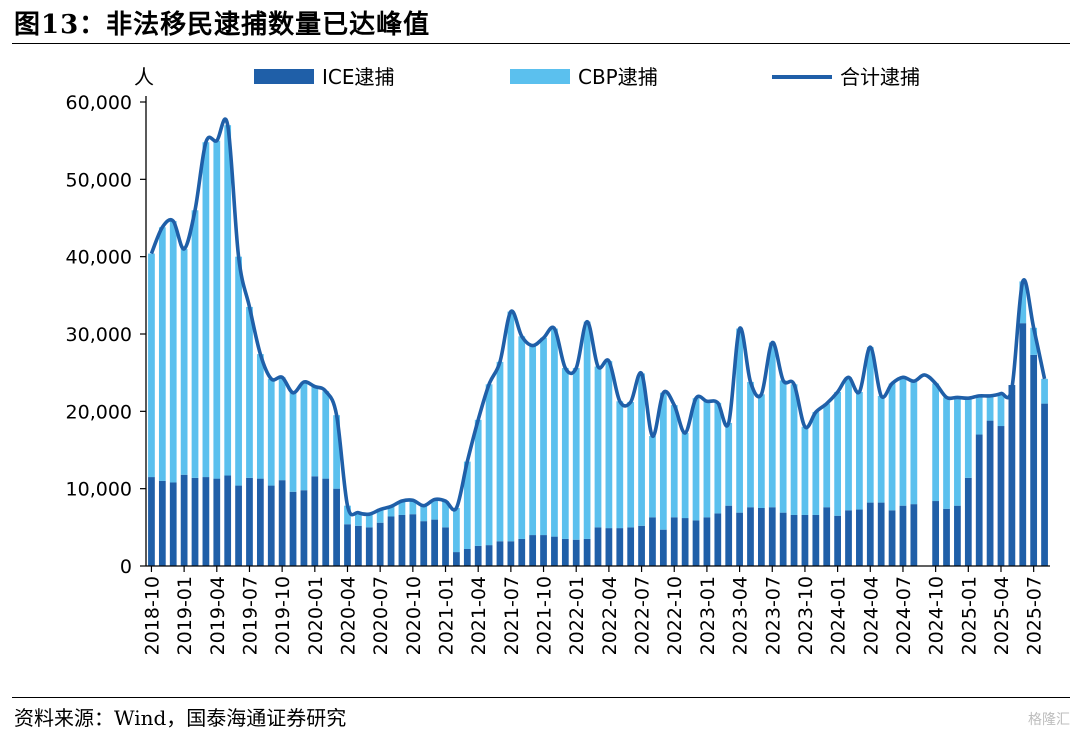 This screenshot has height=733, width=1080. I want to click on watermark: 格隆汇, so click(1049, 720).